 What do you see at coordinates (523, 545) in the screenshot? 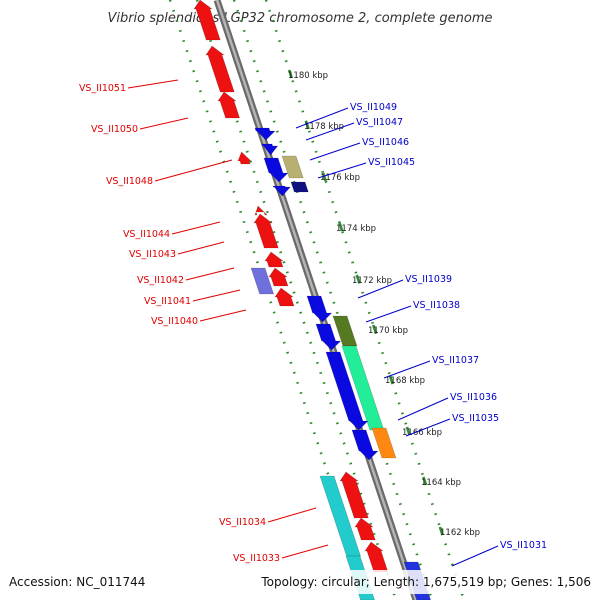
I see `gene-label-forward: VS_II1031` at bounding box center [523, 545].